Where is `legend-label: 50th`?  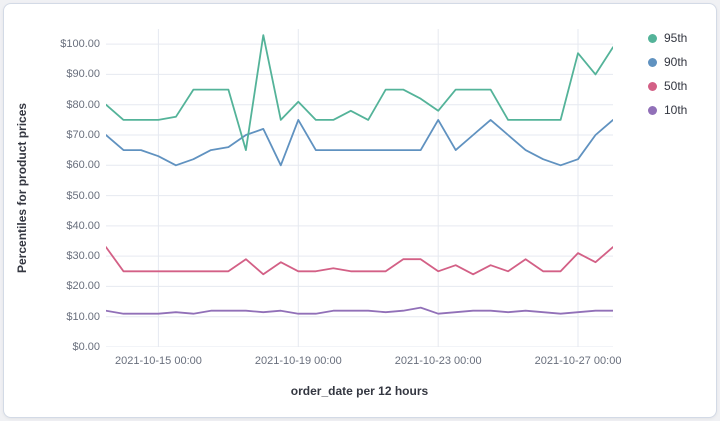
legend-label: 50th is located at coordinates (676, 86).